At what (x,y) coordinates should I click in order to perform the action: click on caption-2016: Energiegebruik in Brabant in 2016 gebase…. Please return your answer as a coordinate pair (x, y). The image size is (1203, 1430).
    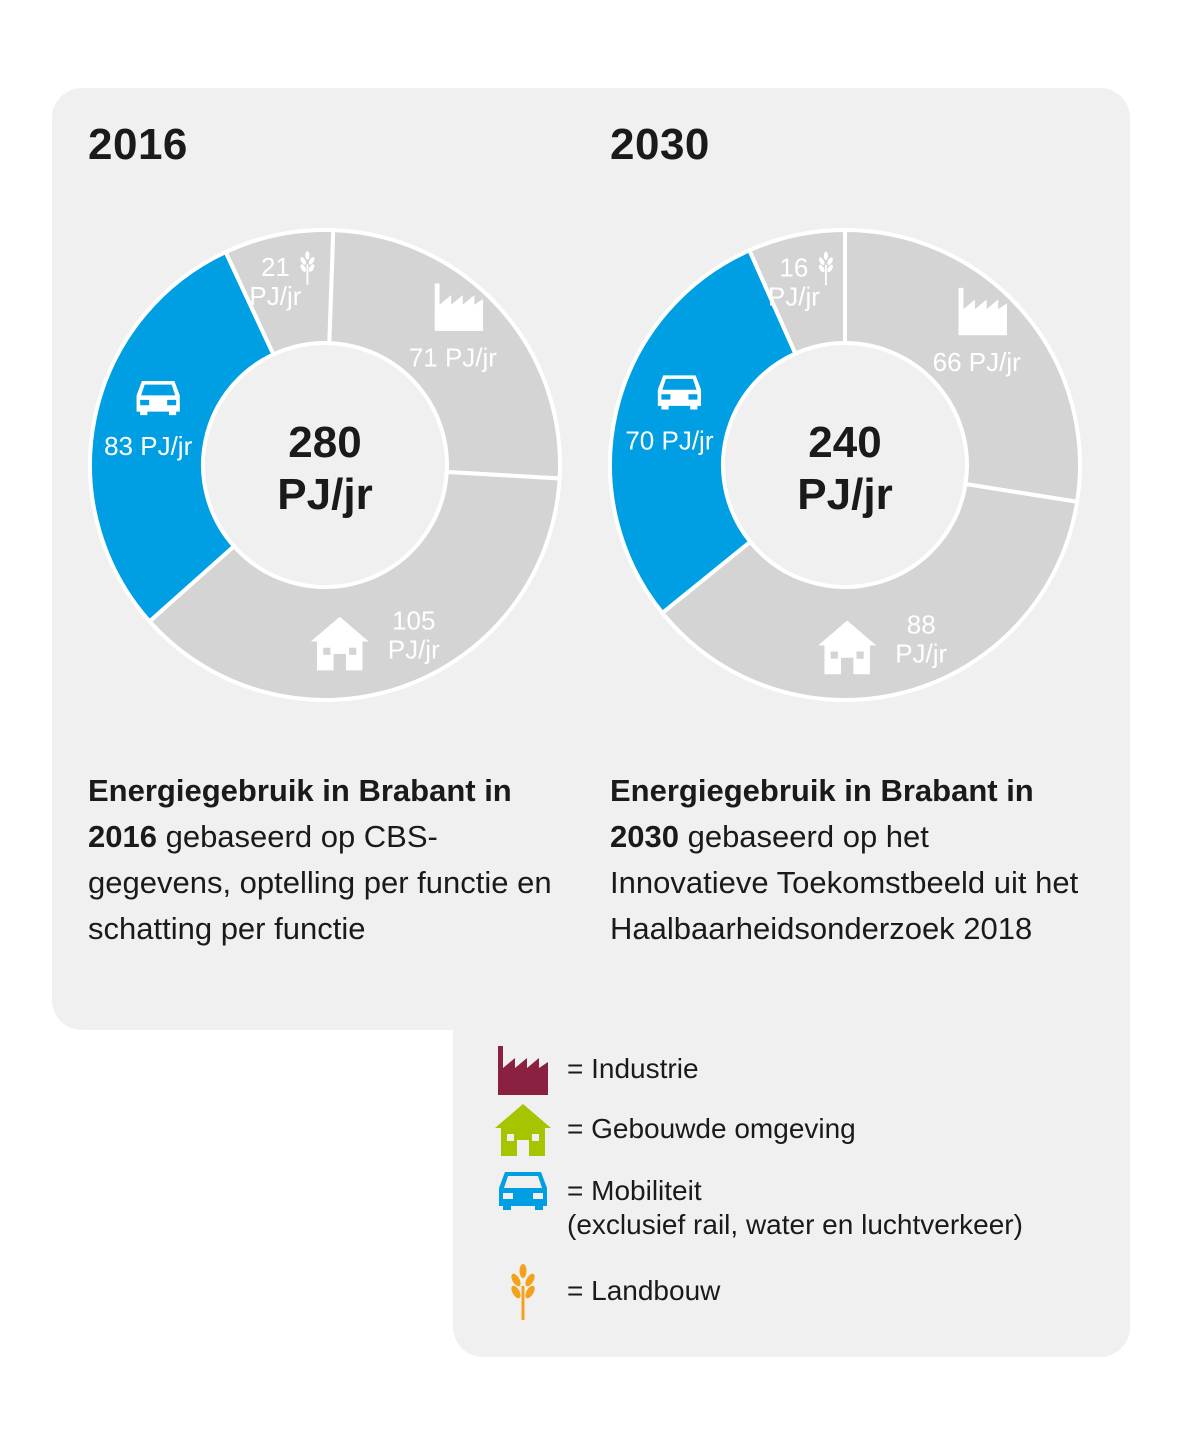
    Looking at the image, I should click on (328, 860).